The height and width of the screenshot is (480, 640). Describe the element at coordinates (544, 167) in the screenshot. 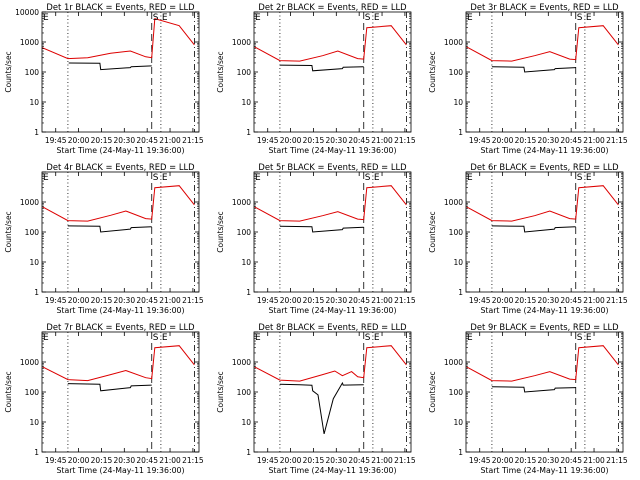

I see `panel-title: Det 6r BLACK = Events, RED = LLD` at that location.